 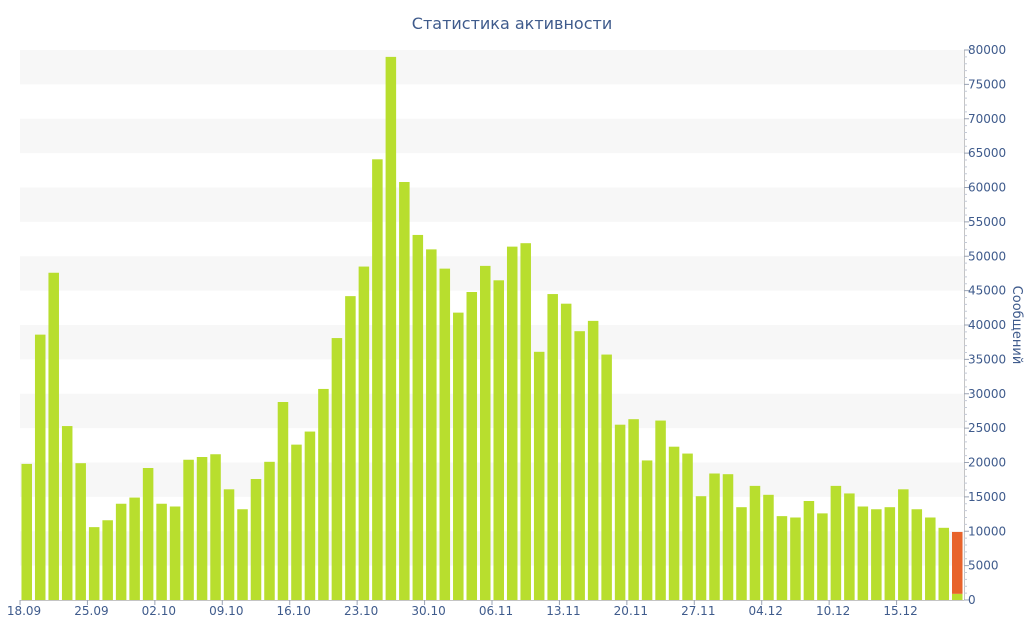 I want to click on x-tick-label: 20.11, so click(x=631, y=611).